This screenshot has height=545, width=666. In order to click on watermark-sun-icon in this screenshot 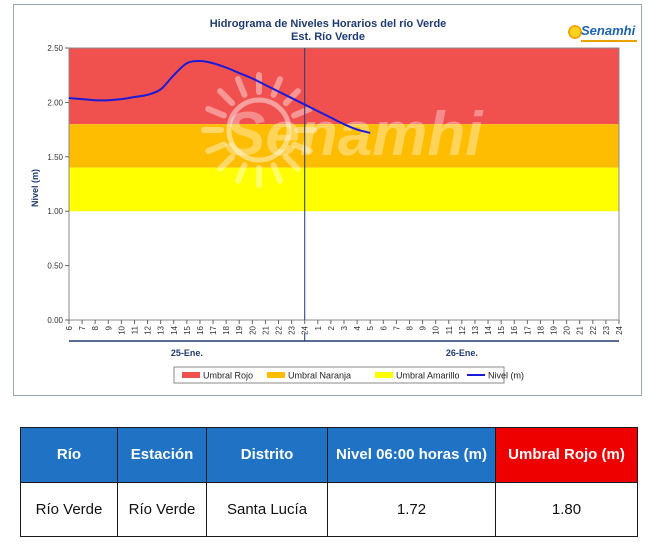, I will do `click(259, 130)`.